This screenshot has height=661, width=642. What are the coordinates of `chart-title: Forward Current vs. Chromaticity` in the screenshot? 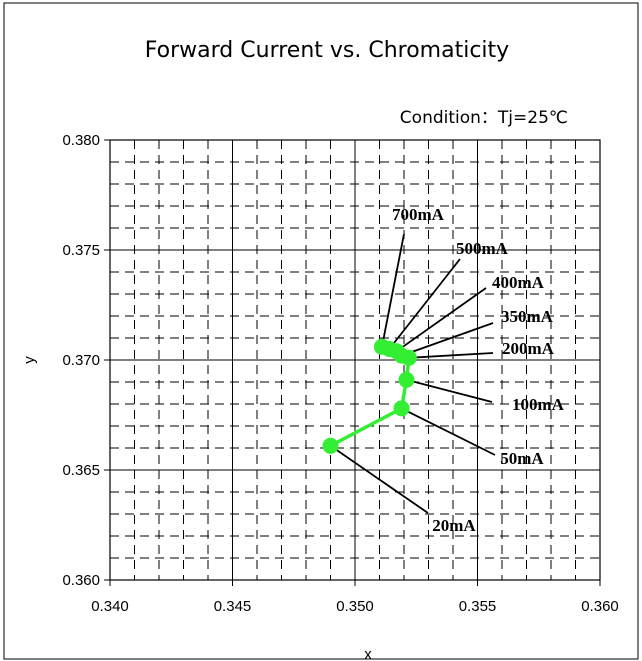 It's located at (327, 50).